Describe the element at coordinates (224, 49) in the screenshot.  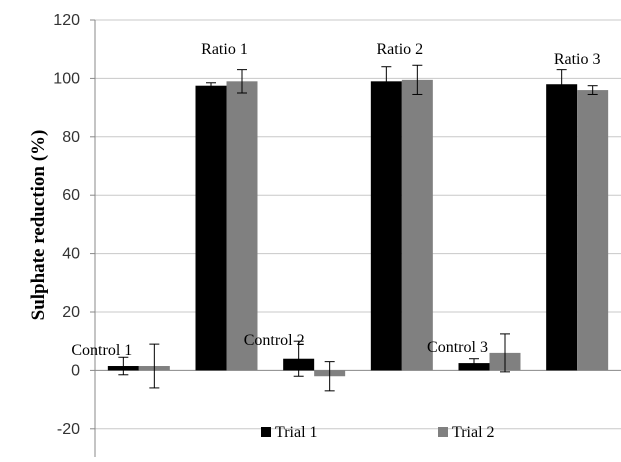
I see `group-label: Ratio 1` at that location.